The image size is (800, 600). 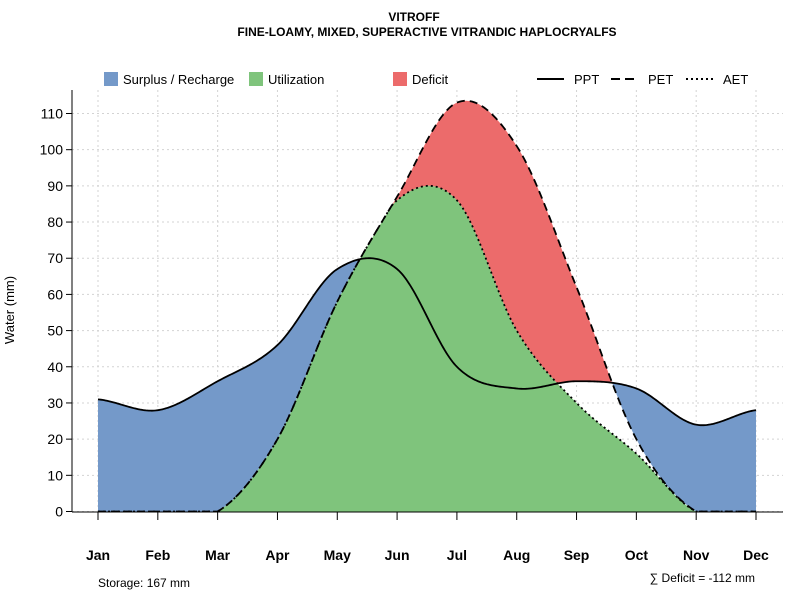 I want to click on y-tick-label: 80, so click(x=55, y=222).